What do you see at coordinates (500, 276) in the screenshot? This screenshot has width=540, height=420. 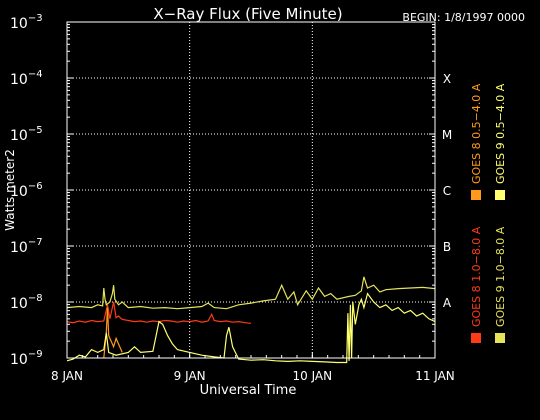 I see `legend-label-3: GOES 9 1.0−8.0 A` at bounding box center [500, 276].